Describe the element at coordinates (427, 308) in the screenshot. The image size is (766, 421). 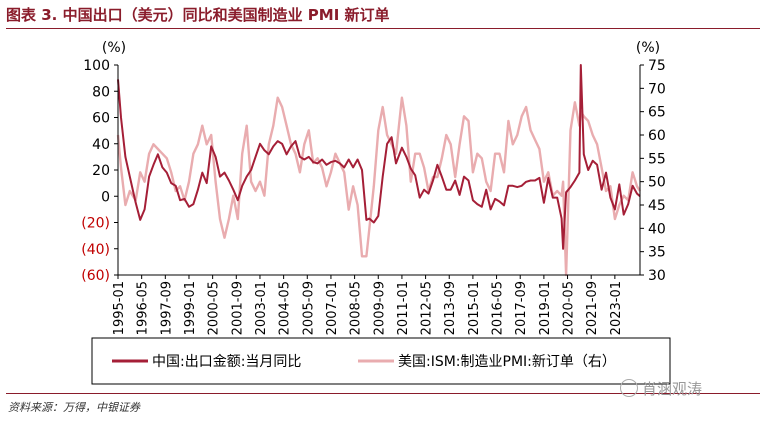
I see `x-tick-label: 2012-05` at that location.